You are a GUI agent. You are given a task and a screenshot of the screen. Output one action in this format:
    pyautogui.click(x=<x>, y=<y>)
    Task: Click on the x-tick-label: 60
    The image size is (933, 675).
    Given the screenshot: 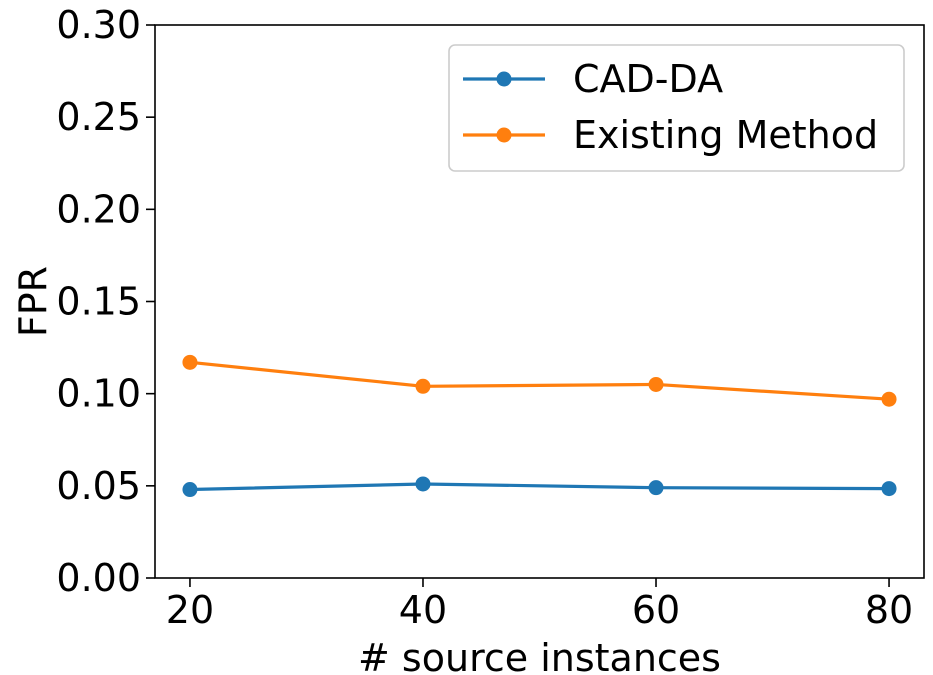 What is the action you would take?
    pyautogui.click(x=656, y=610)
    